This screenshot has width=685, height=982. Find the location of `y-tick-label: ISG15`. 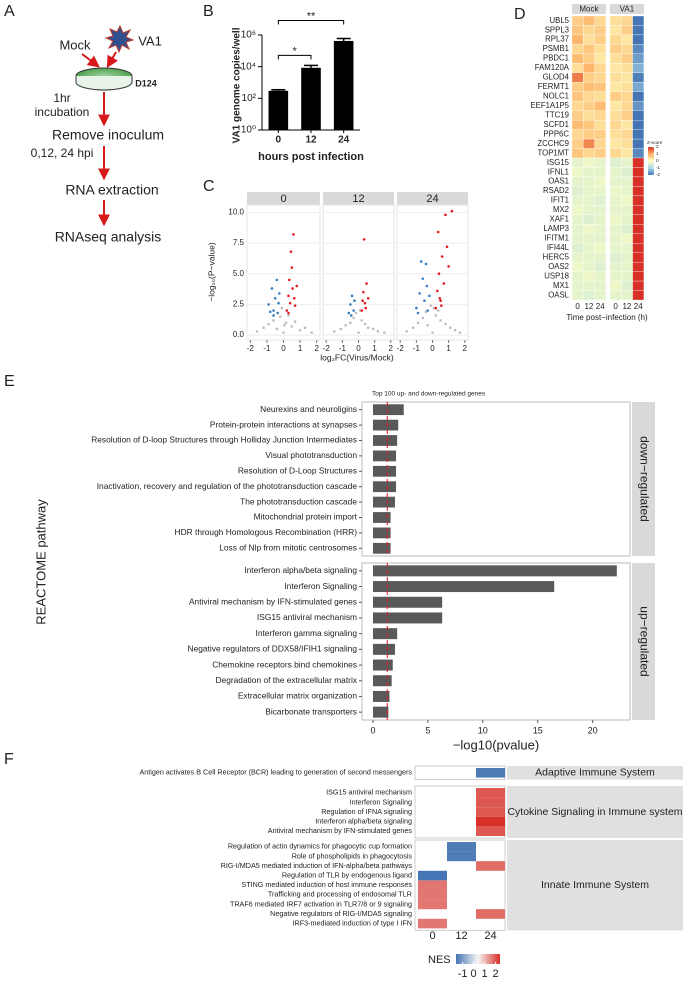

y-tick-label: ISG15 is located at coordinates (558, 162).